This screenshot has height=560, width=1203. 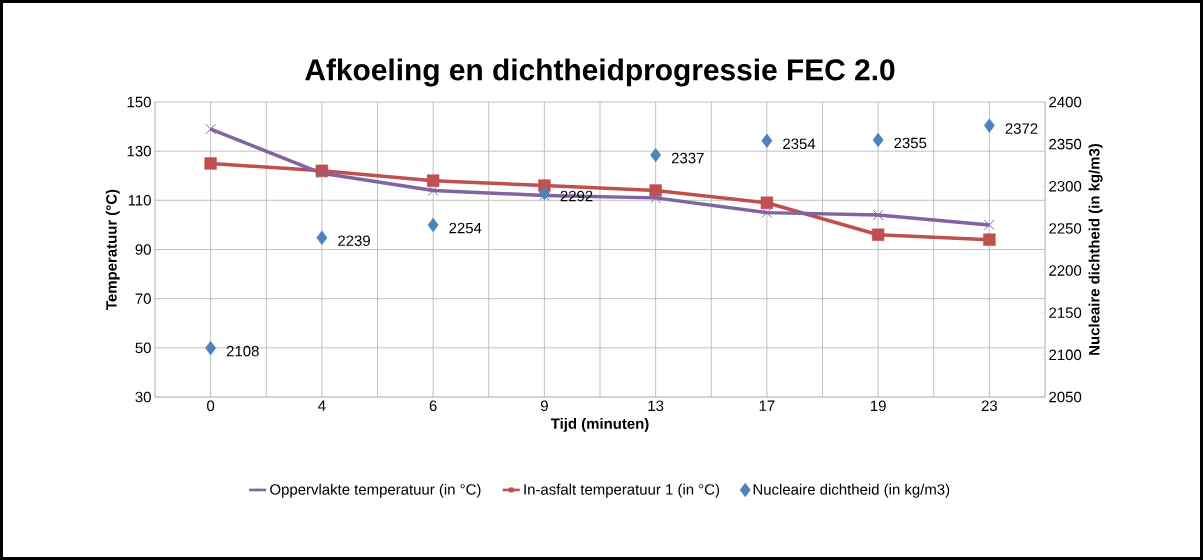 What do you see at coordinates (687, 158) in the screenshot?
I see `data-label: 2337` at bounding box center [687, 158].